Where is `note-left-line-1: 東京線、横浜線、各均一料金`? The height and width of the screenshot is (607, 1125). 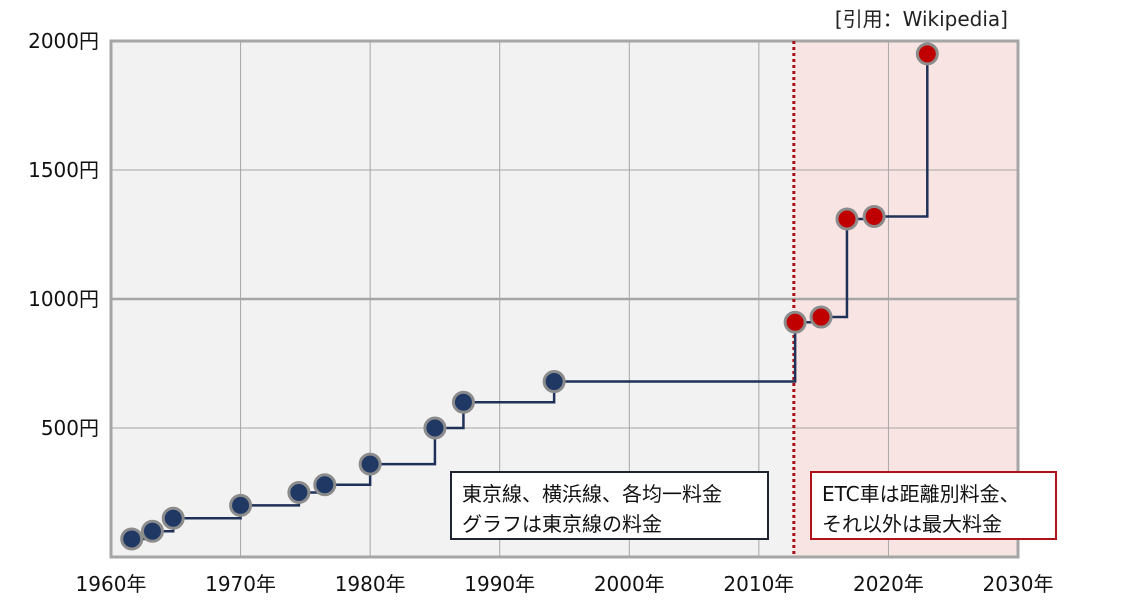 note-left-line-1: 東京線、横浜線、各均一料金 is located at coordinates (592, 494).